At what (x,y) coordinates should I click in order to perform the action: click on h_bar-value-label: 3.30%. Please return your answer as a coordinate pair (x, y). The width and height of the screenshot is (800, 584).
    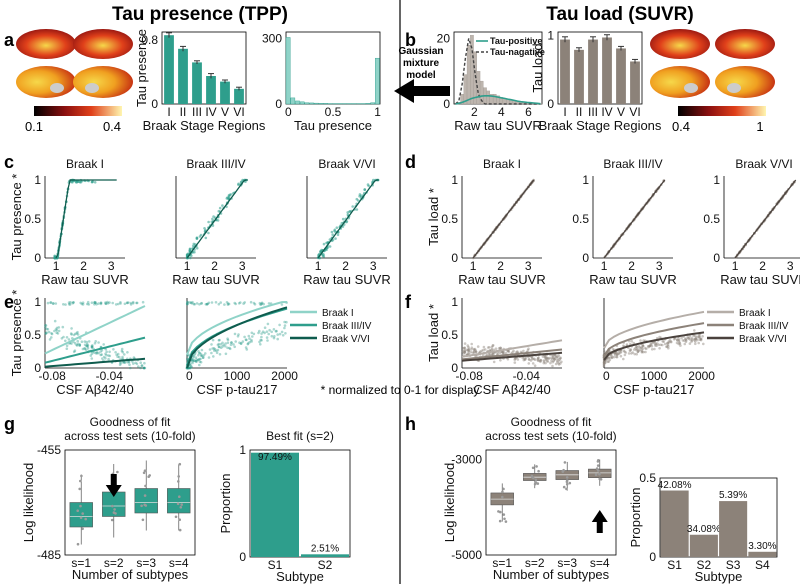
    Looking at the image, I should click on (762, 546).